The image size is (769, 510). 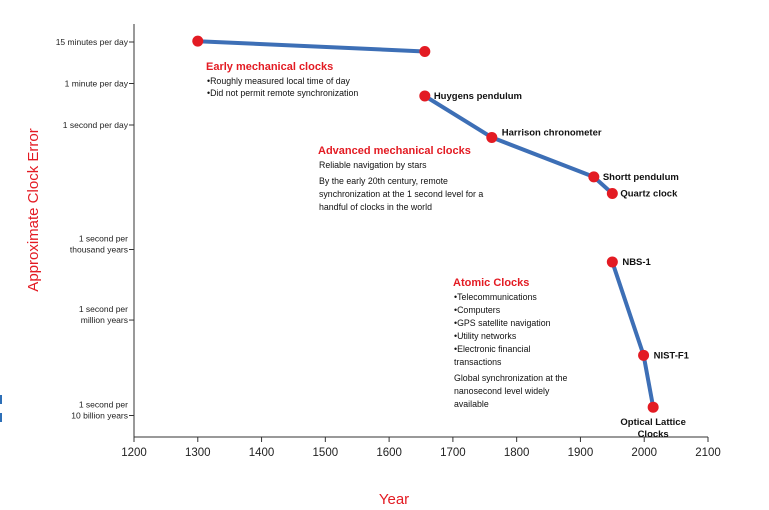 What do you see at coordinates (326, 453) in the screenshot?
I see `x-tick-label: 1500` at bounding box center [326, 453].